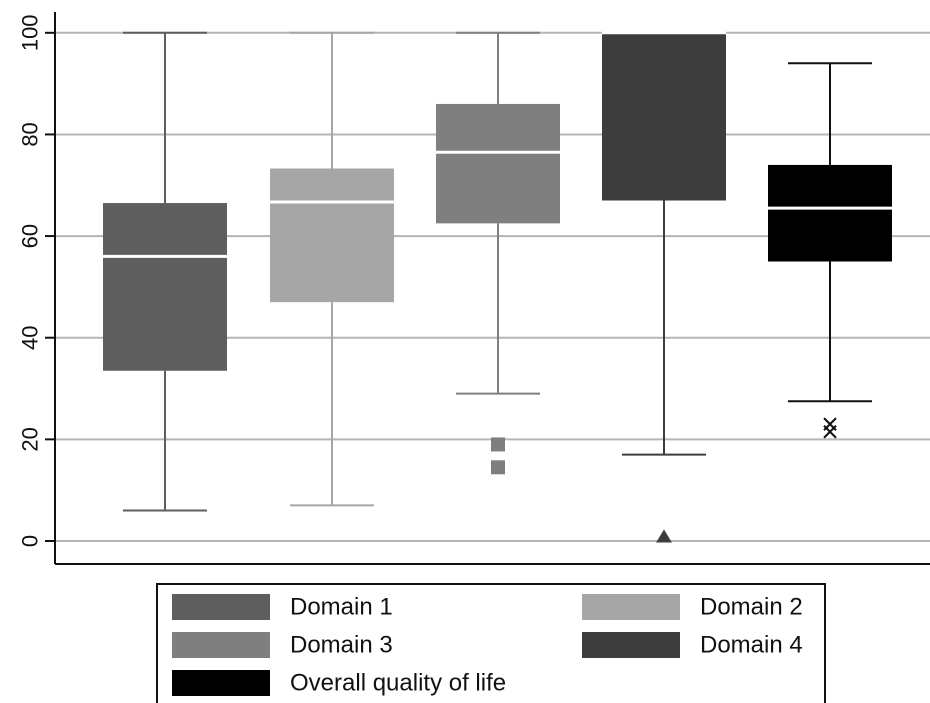  I want to click on legend-label: Domain 4, so click(751, 645).